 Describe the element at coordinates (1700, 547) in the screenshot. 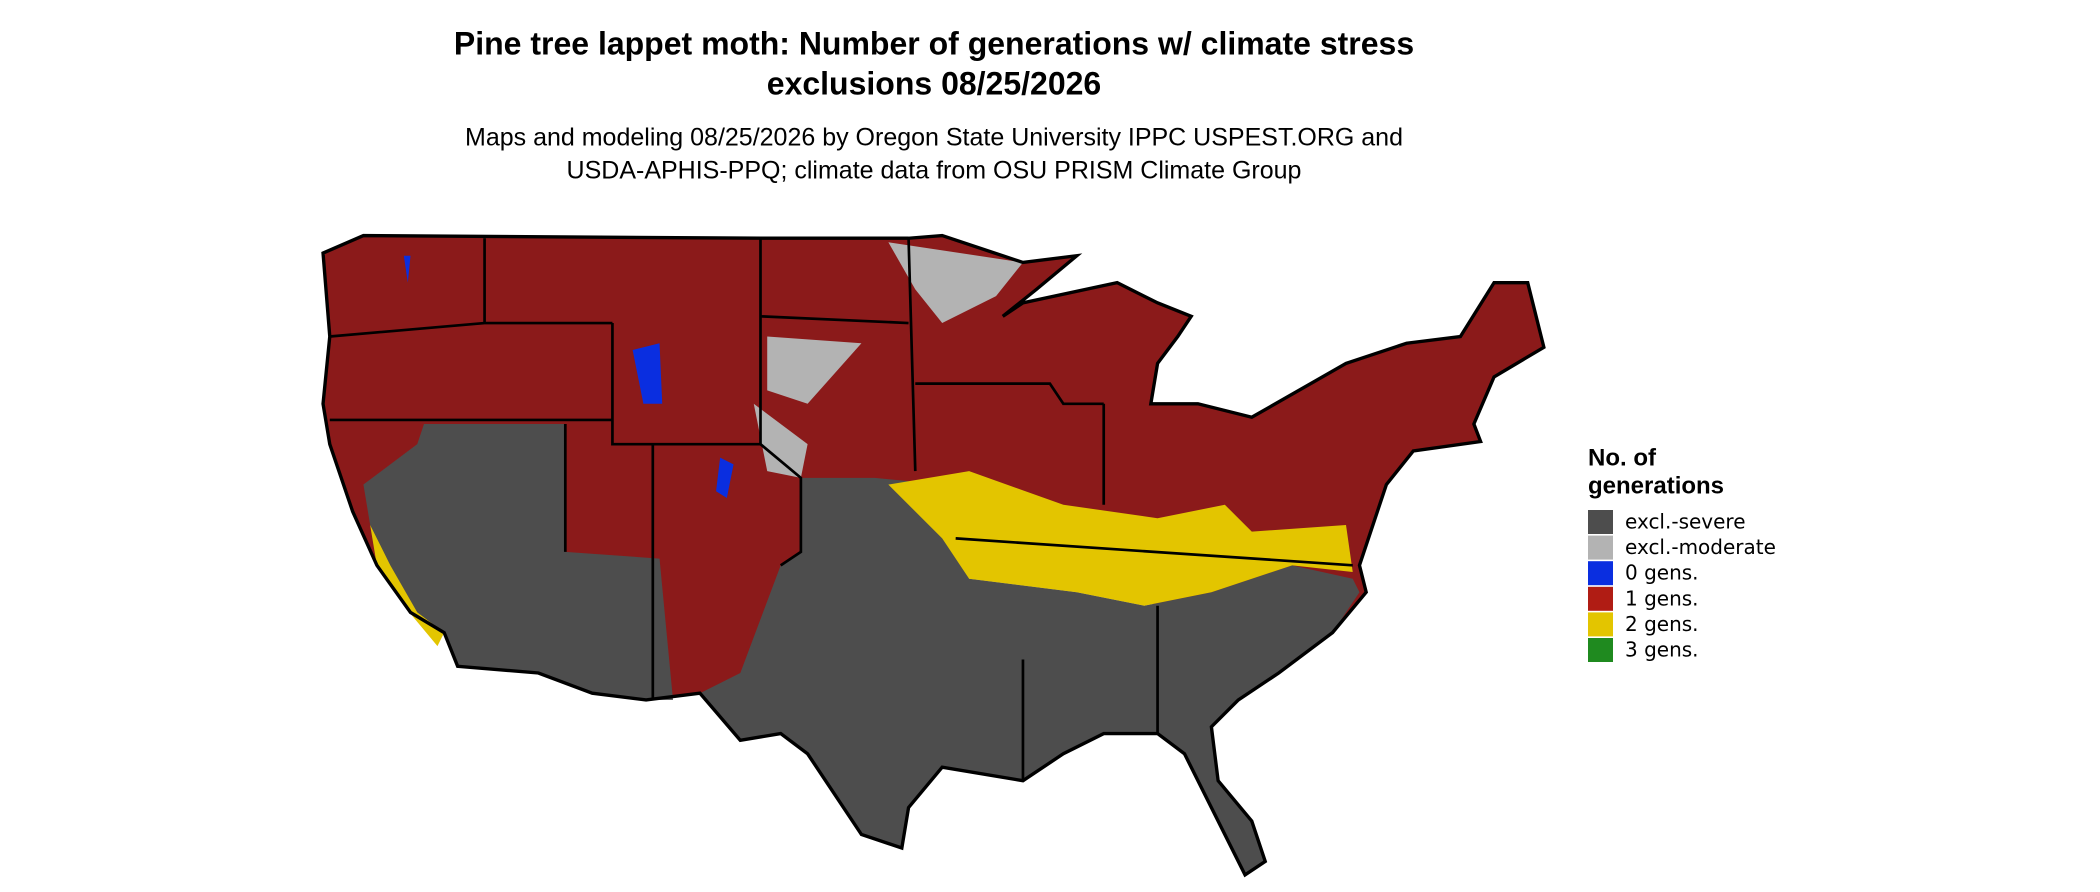

I see `legend-label: excl.-moderate` at that location.